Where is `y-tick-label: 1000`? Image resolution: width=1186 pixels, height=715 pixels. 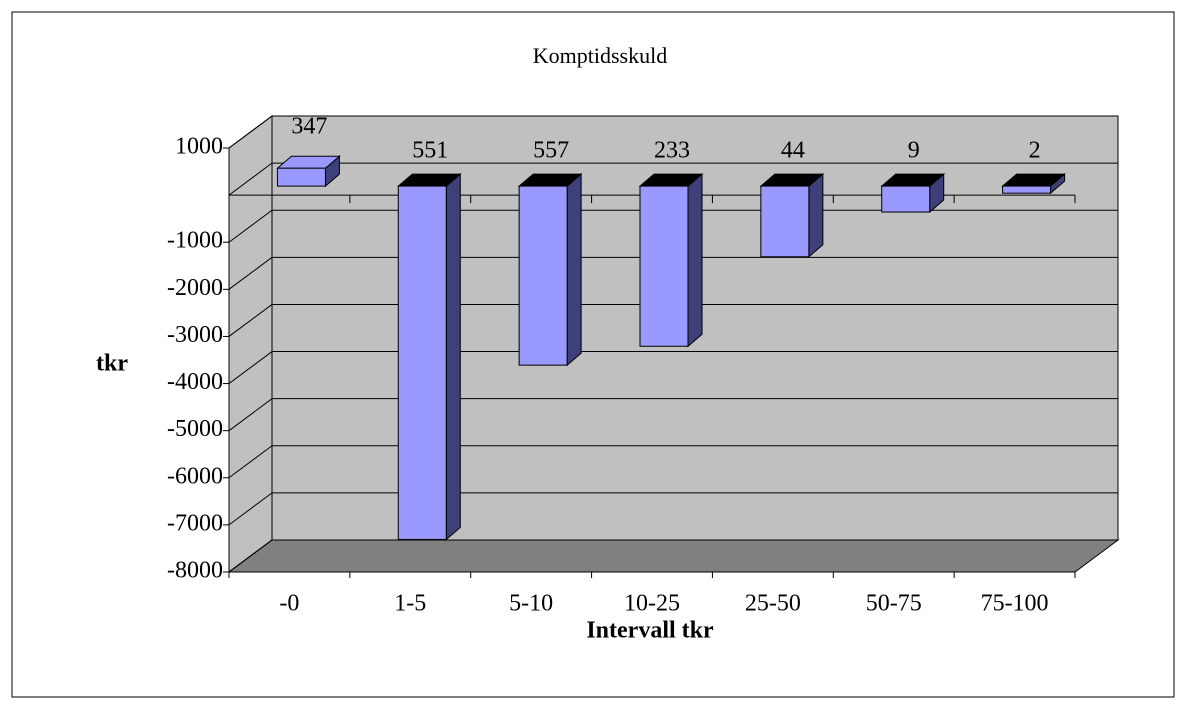
y-tick-label: 1000 is located at coordinates (199, 147).